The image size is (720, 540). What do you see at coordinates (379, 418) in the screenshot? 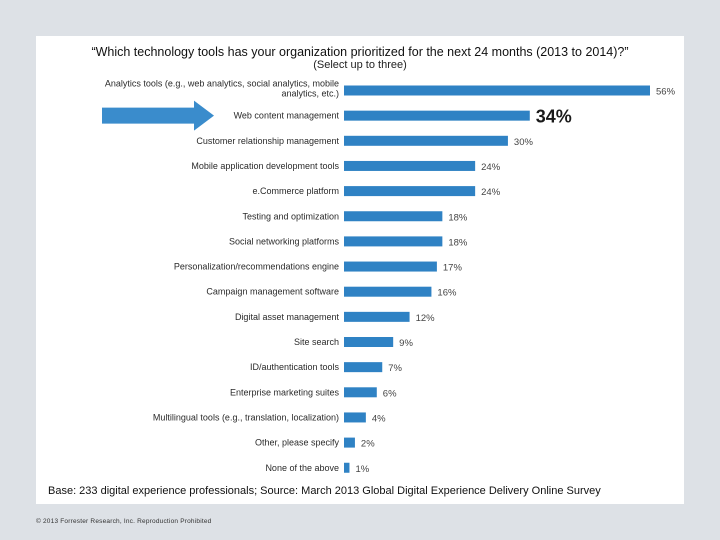
I see `value-label: 4%` at bounding box center [379, 418].